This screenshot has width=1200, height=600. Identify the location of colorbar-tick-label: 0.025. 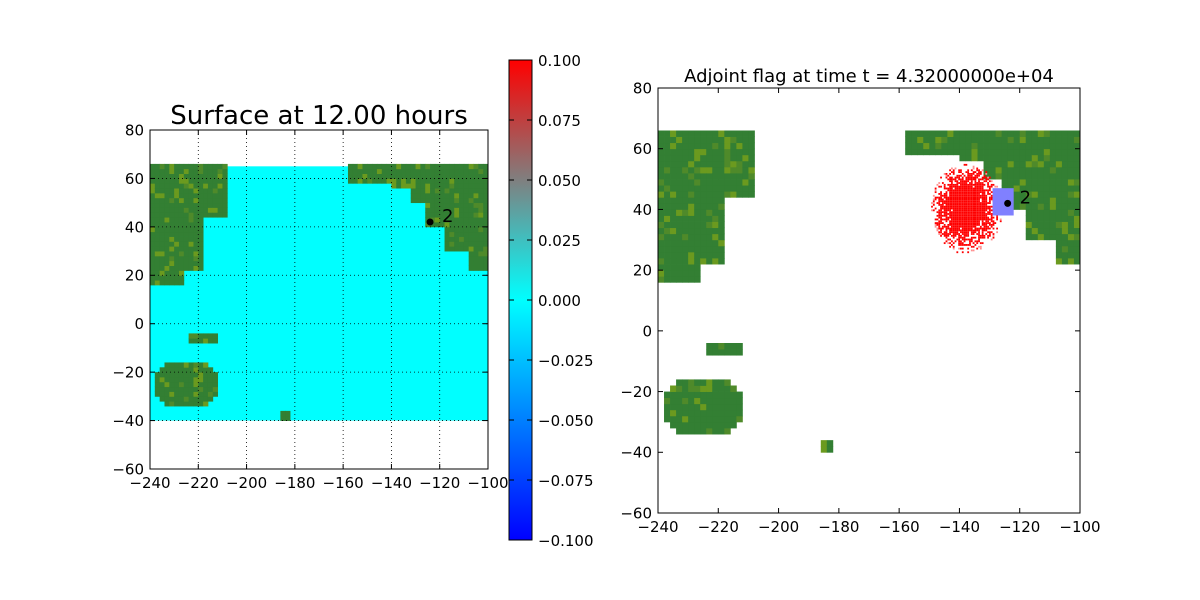
(559, 241).